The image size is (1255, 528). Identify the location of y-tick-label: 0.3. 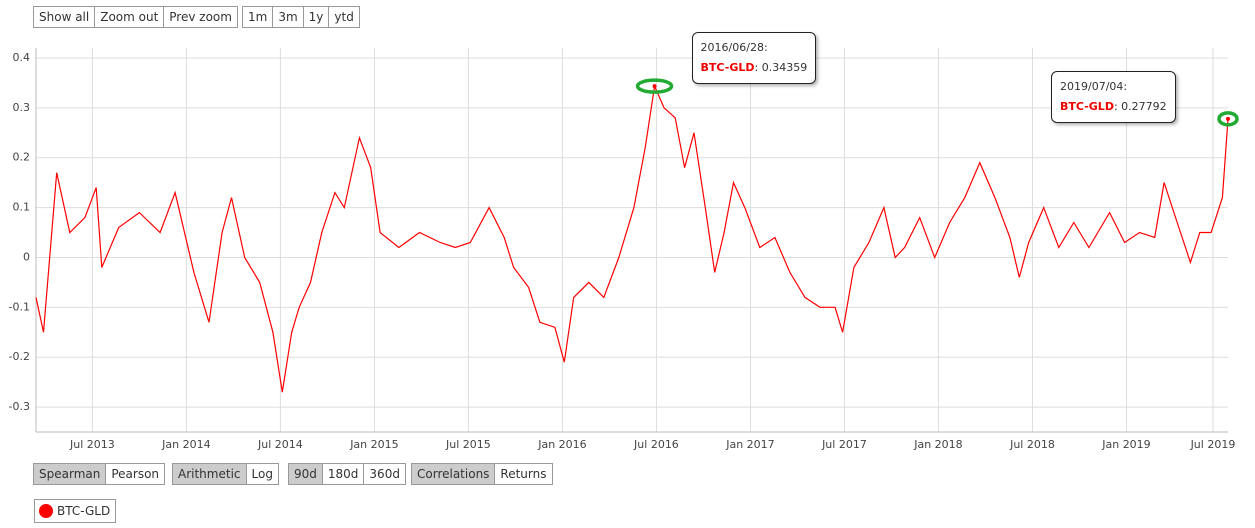
(22, 107).